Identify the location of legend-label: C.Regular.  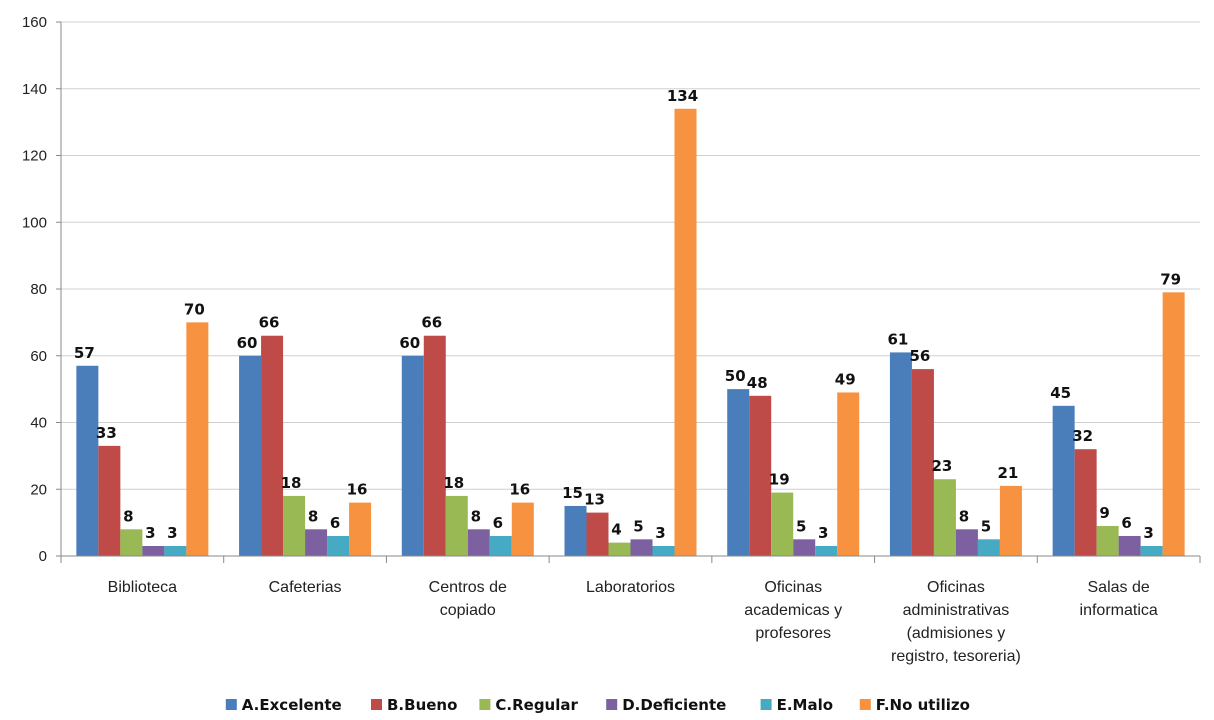
(536, 705).